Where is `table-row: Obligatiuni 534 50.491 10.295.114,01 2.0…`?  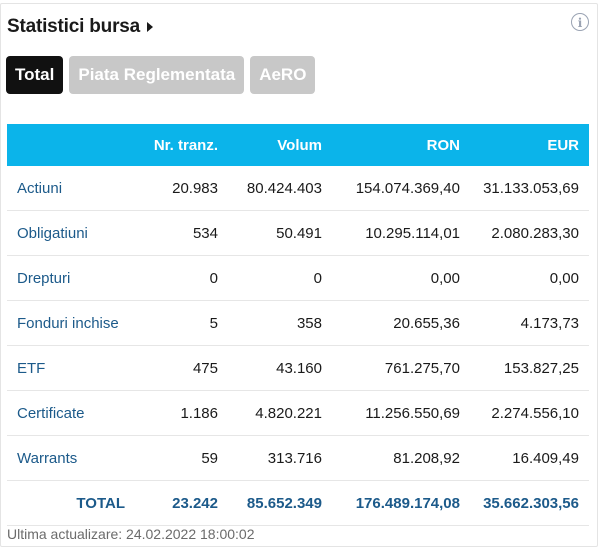
table-row: Obligatiuni 534 50.491 10.295.114,01 2.0… is located at coordinates (298, 233).